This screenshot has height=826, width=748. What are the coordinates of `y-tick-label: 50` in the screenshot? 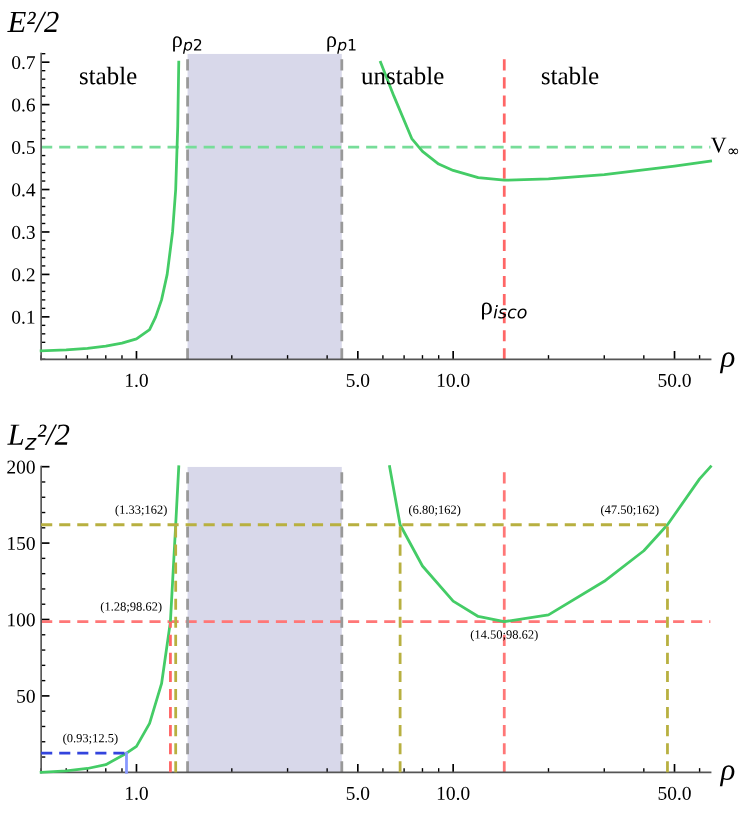 It's located at (26, 696).